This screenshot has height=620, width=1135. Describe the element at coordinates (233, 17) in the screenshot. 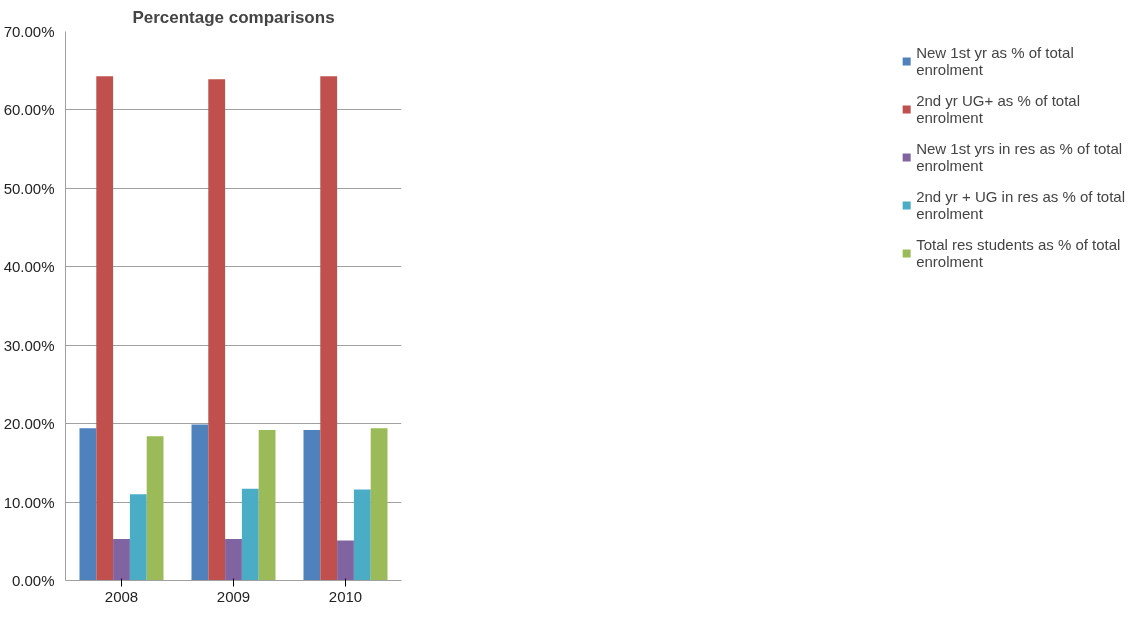

I see `chart-title: Percentage comparisons` at that location.